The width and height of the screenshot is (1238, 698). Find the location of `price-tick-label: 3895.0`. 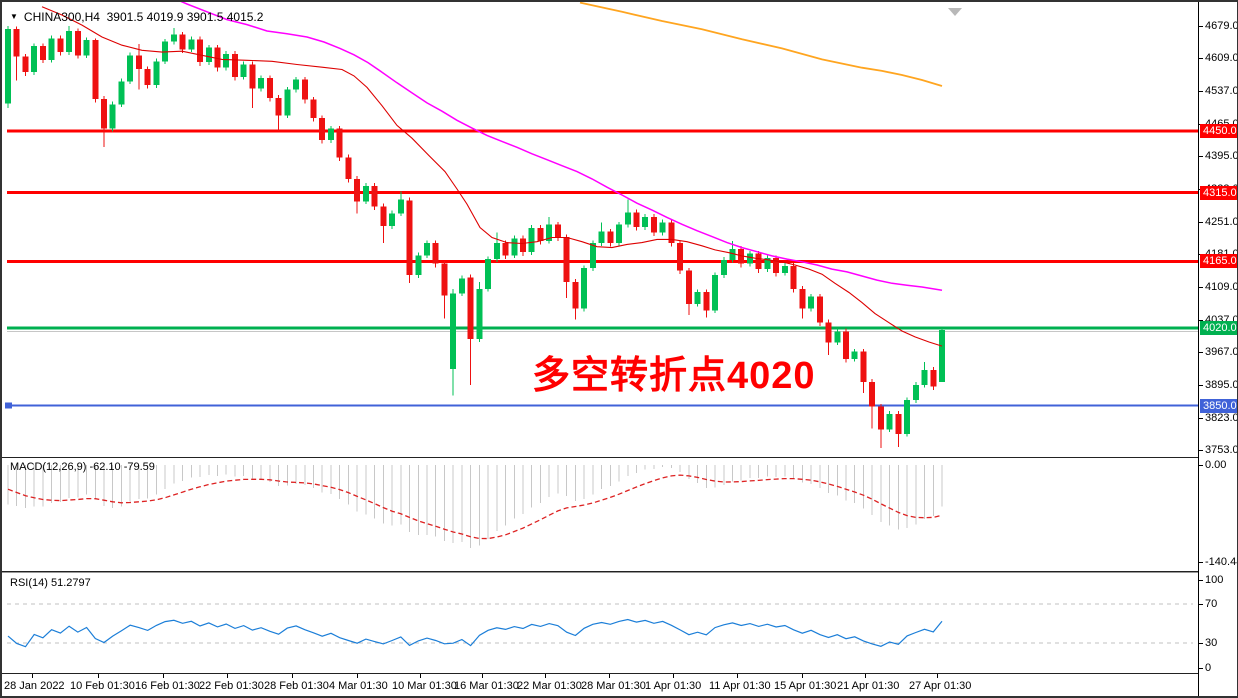

price-tick-label: 3895.0 is located at coordinates (1221, 384).